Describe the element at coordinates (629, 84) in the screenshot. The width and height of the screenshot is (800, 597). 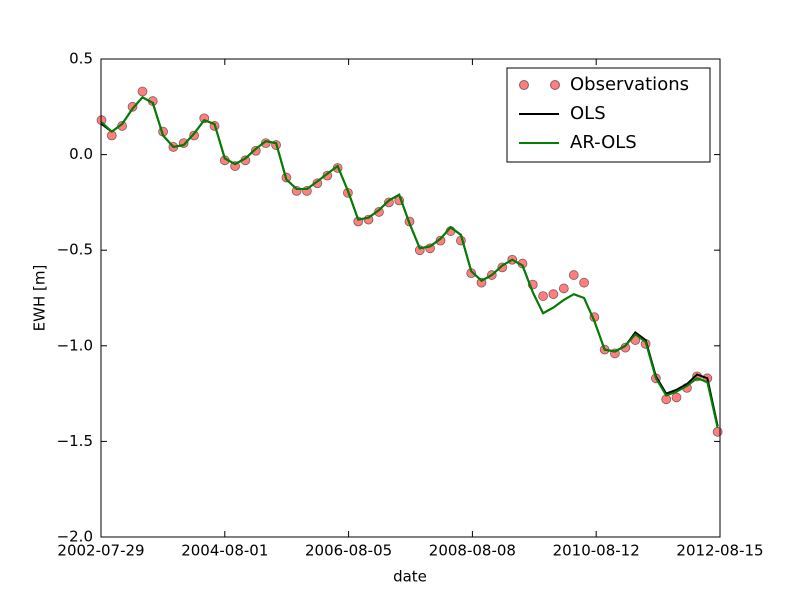
I see `legend-label: Observations` at that location.